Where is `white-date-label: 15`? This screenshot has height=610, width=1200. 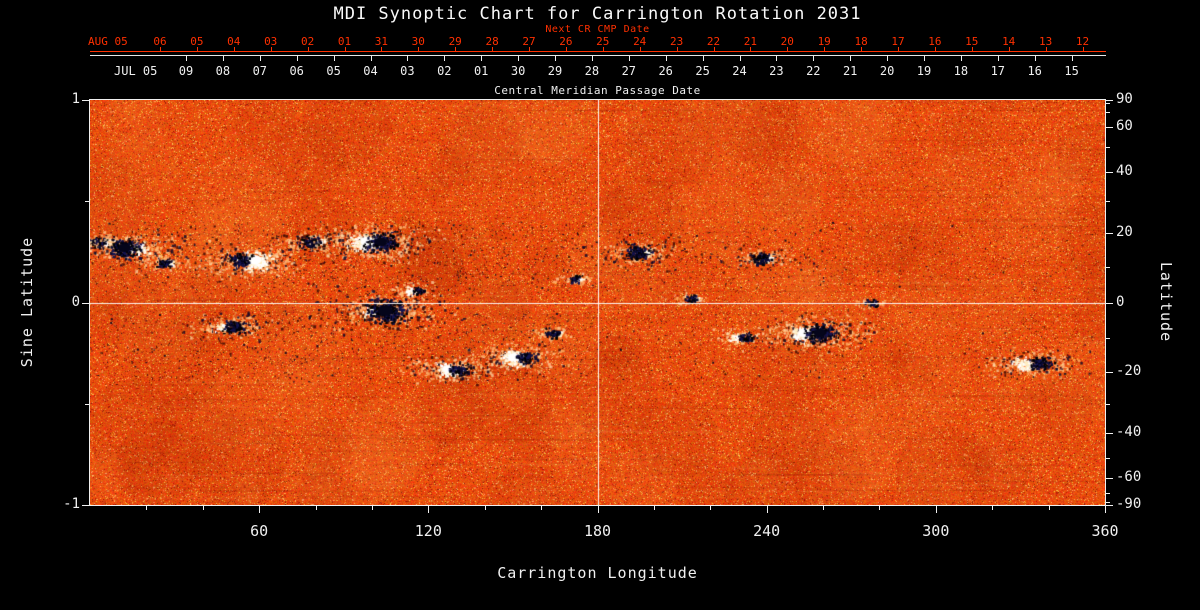
white-date-label: 15 is located at coordinates (1071, 71).